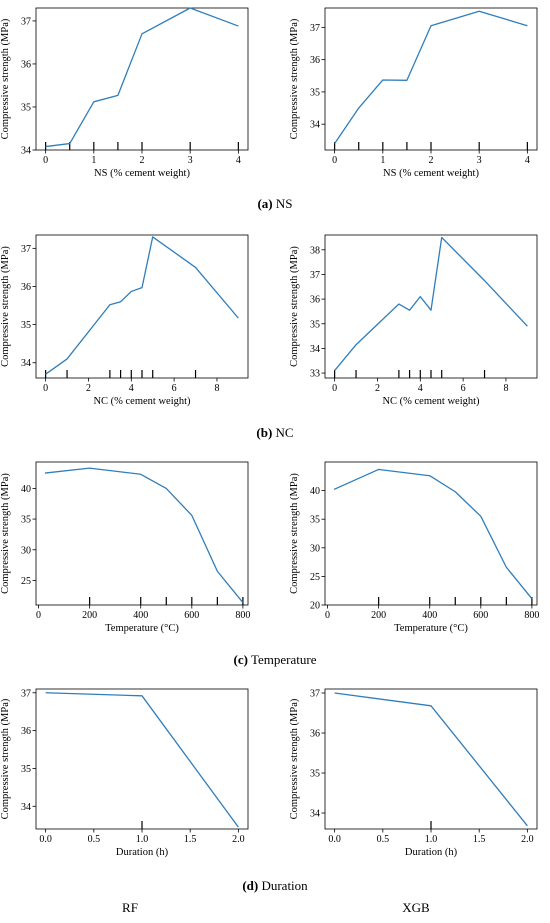 The image size is (550, 923). Describe the element at coordinates (190, 160) in the screenshot. I see `x-tick-label: 3` at that location.